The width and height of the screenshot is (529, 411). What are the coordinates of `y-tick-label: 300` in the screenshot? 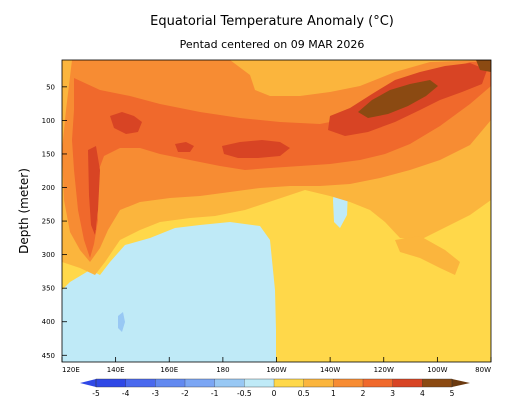 It's located at (48, 255).